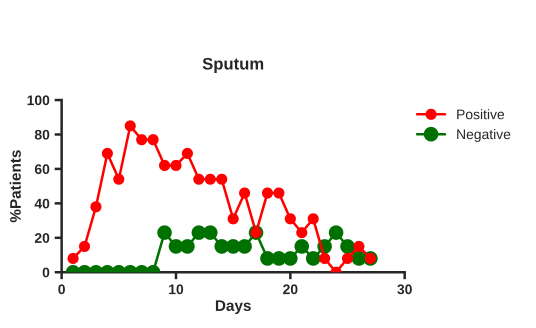 The width and height of the screenshot is (536, 328). Describe the element at coordinates (61, 289) in the screenshot. I see `x-tick-label: 0` at that location.